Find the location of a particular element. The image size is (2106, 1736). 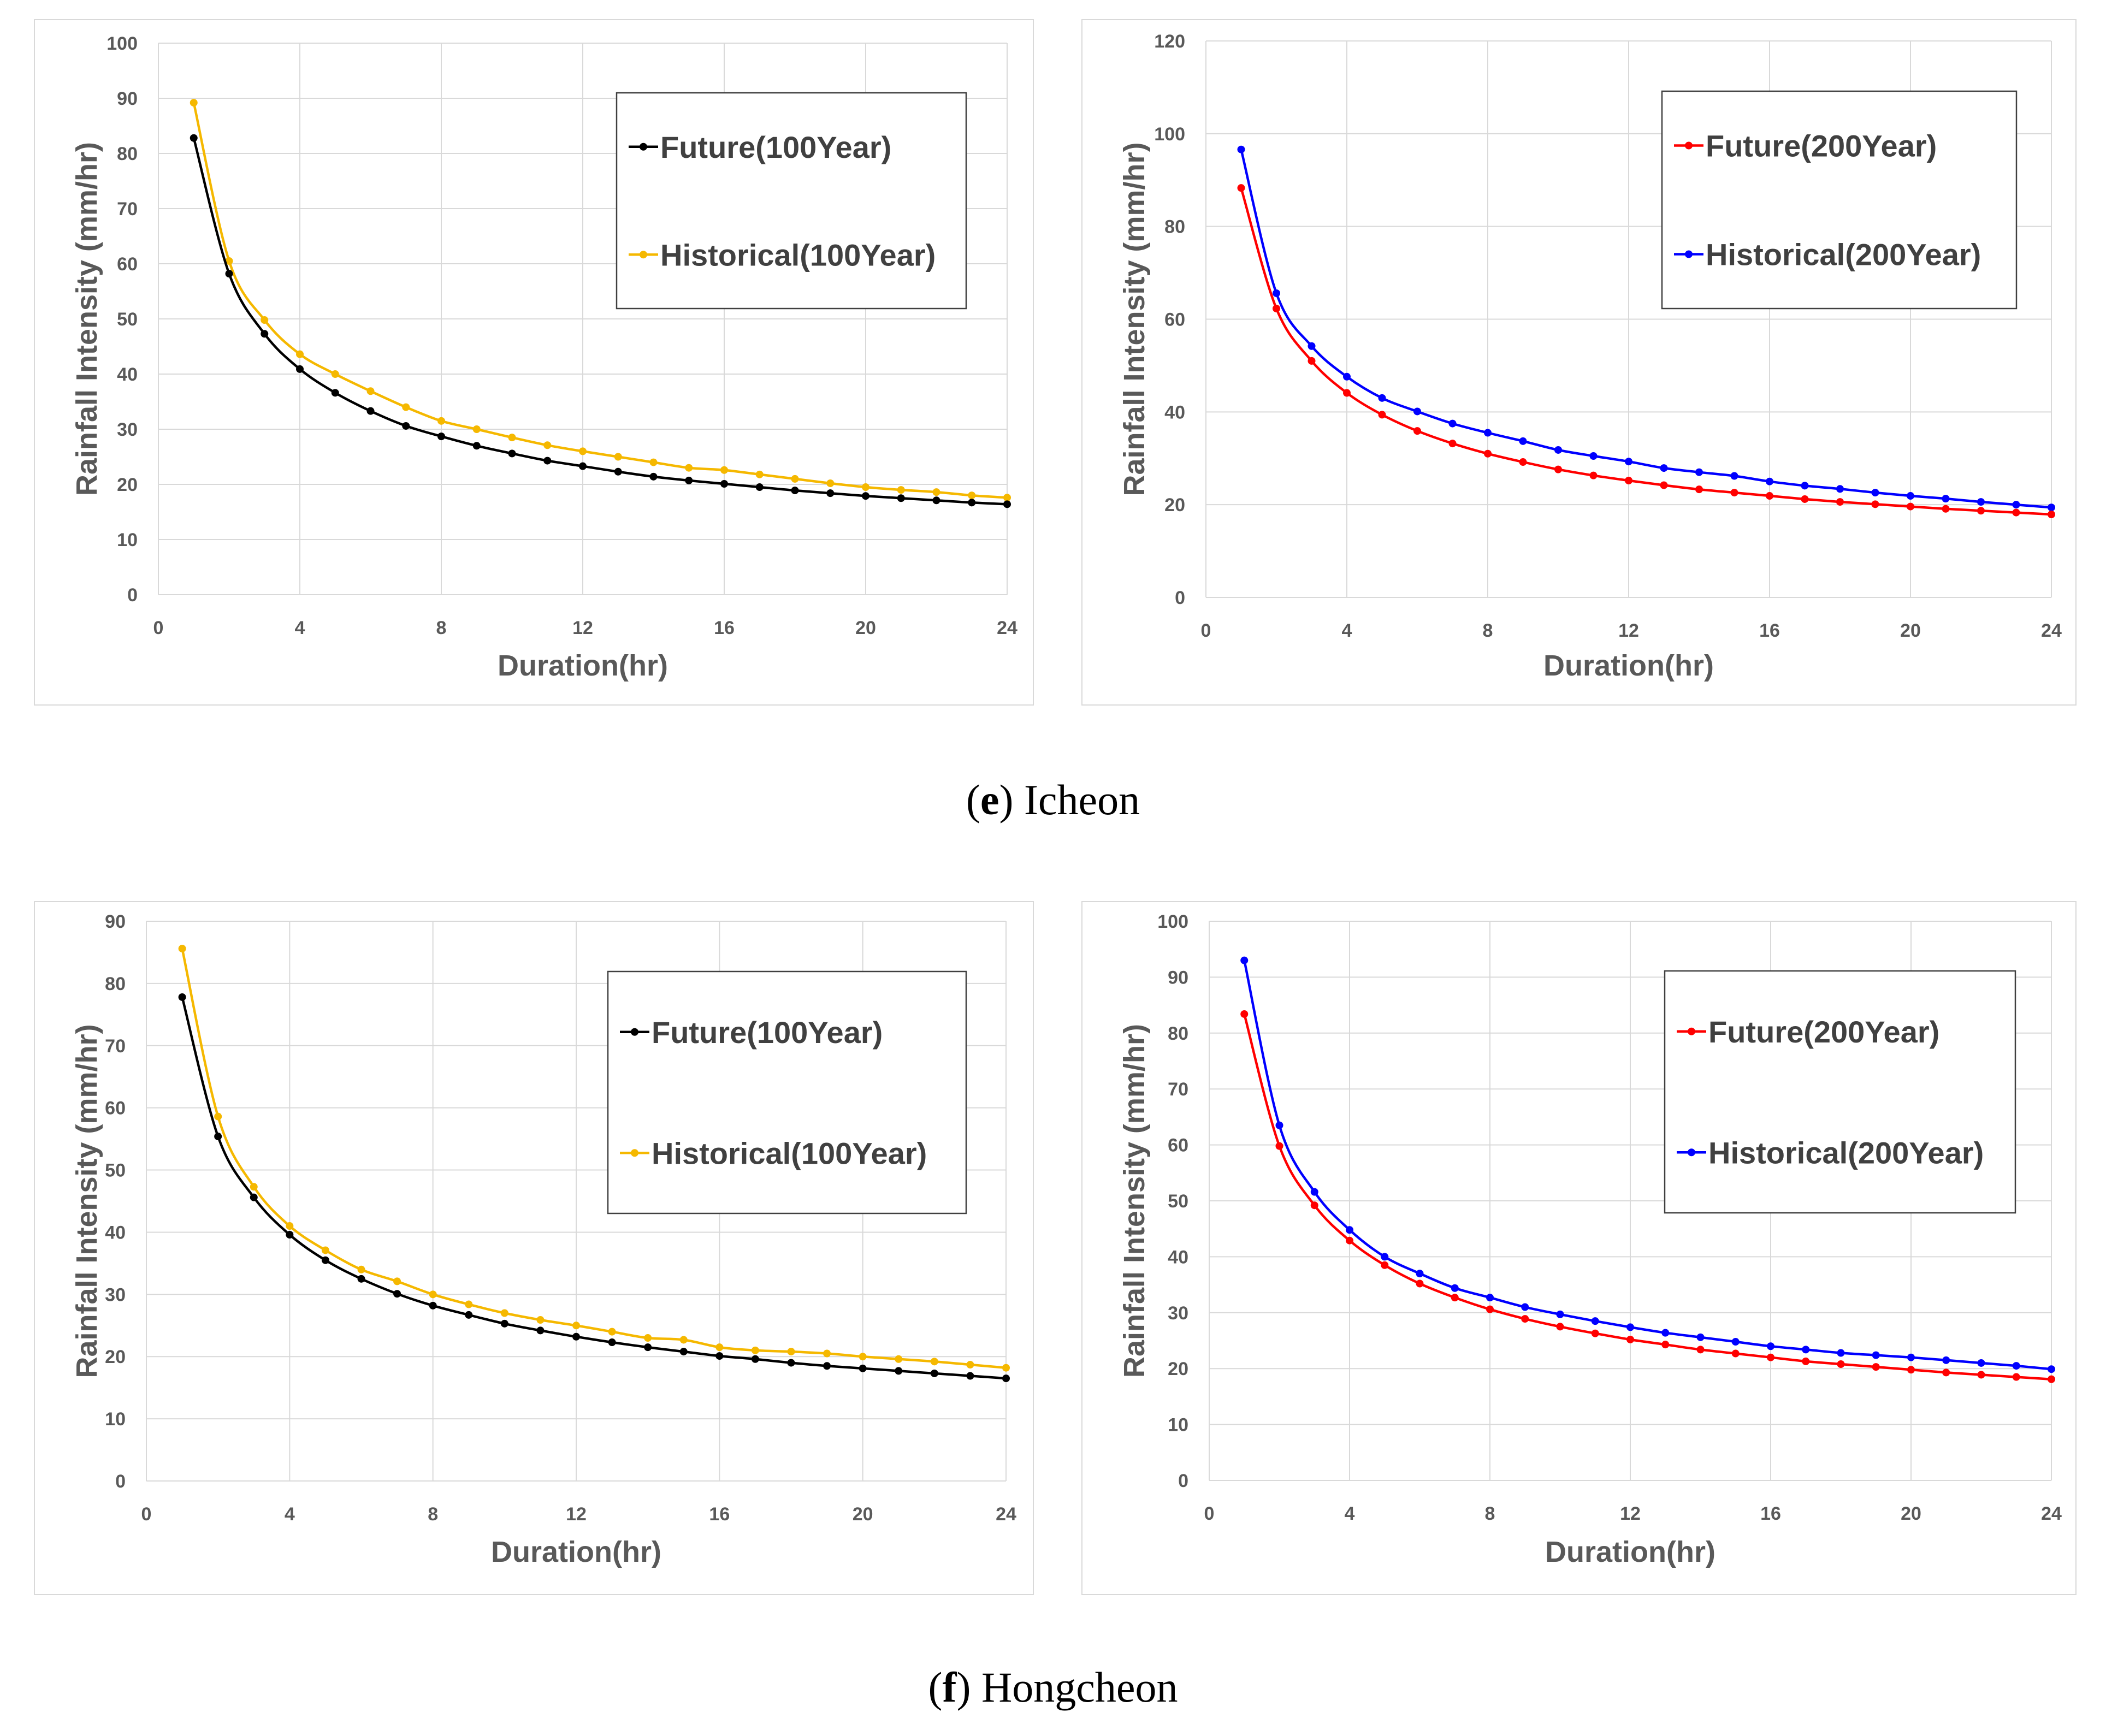

y-tick-label: 40 is located at coordinates (1178, 1257).